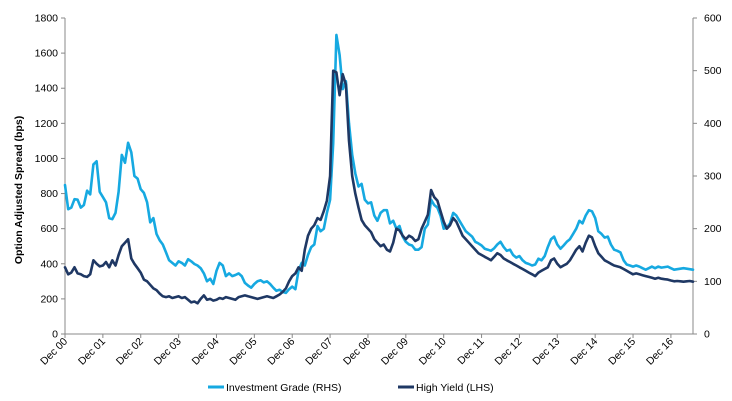 This screenshot has width=732, height=401. Describe the element at coordinates (713, 282) in the screenshot. I see `right-tick-label: 100` at that location.